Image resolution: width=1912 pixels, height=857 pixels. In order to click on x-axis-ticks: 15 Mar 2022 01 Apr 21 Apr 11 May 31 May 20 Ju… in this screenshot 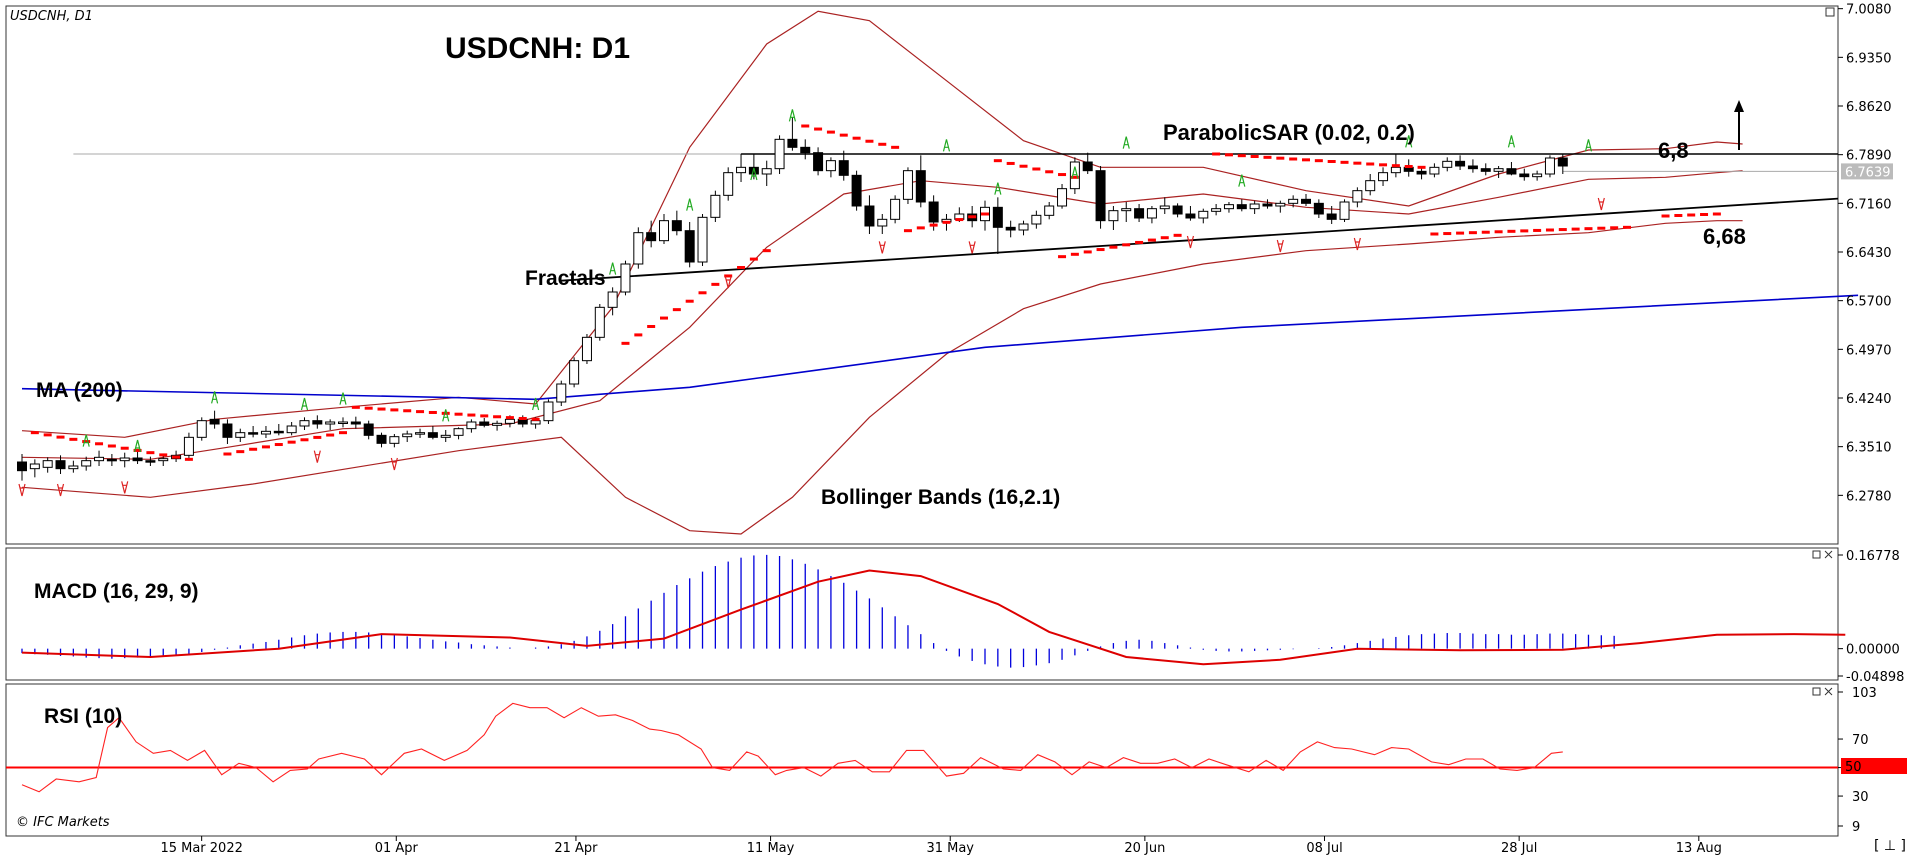, I will do `click(941, 846)`.